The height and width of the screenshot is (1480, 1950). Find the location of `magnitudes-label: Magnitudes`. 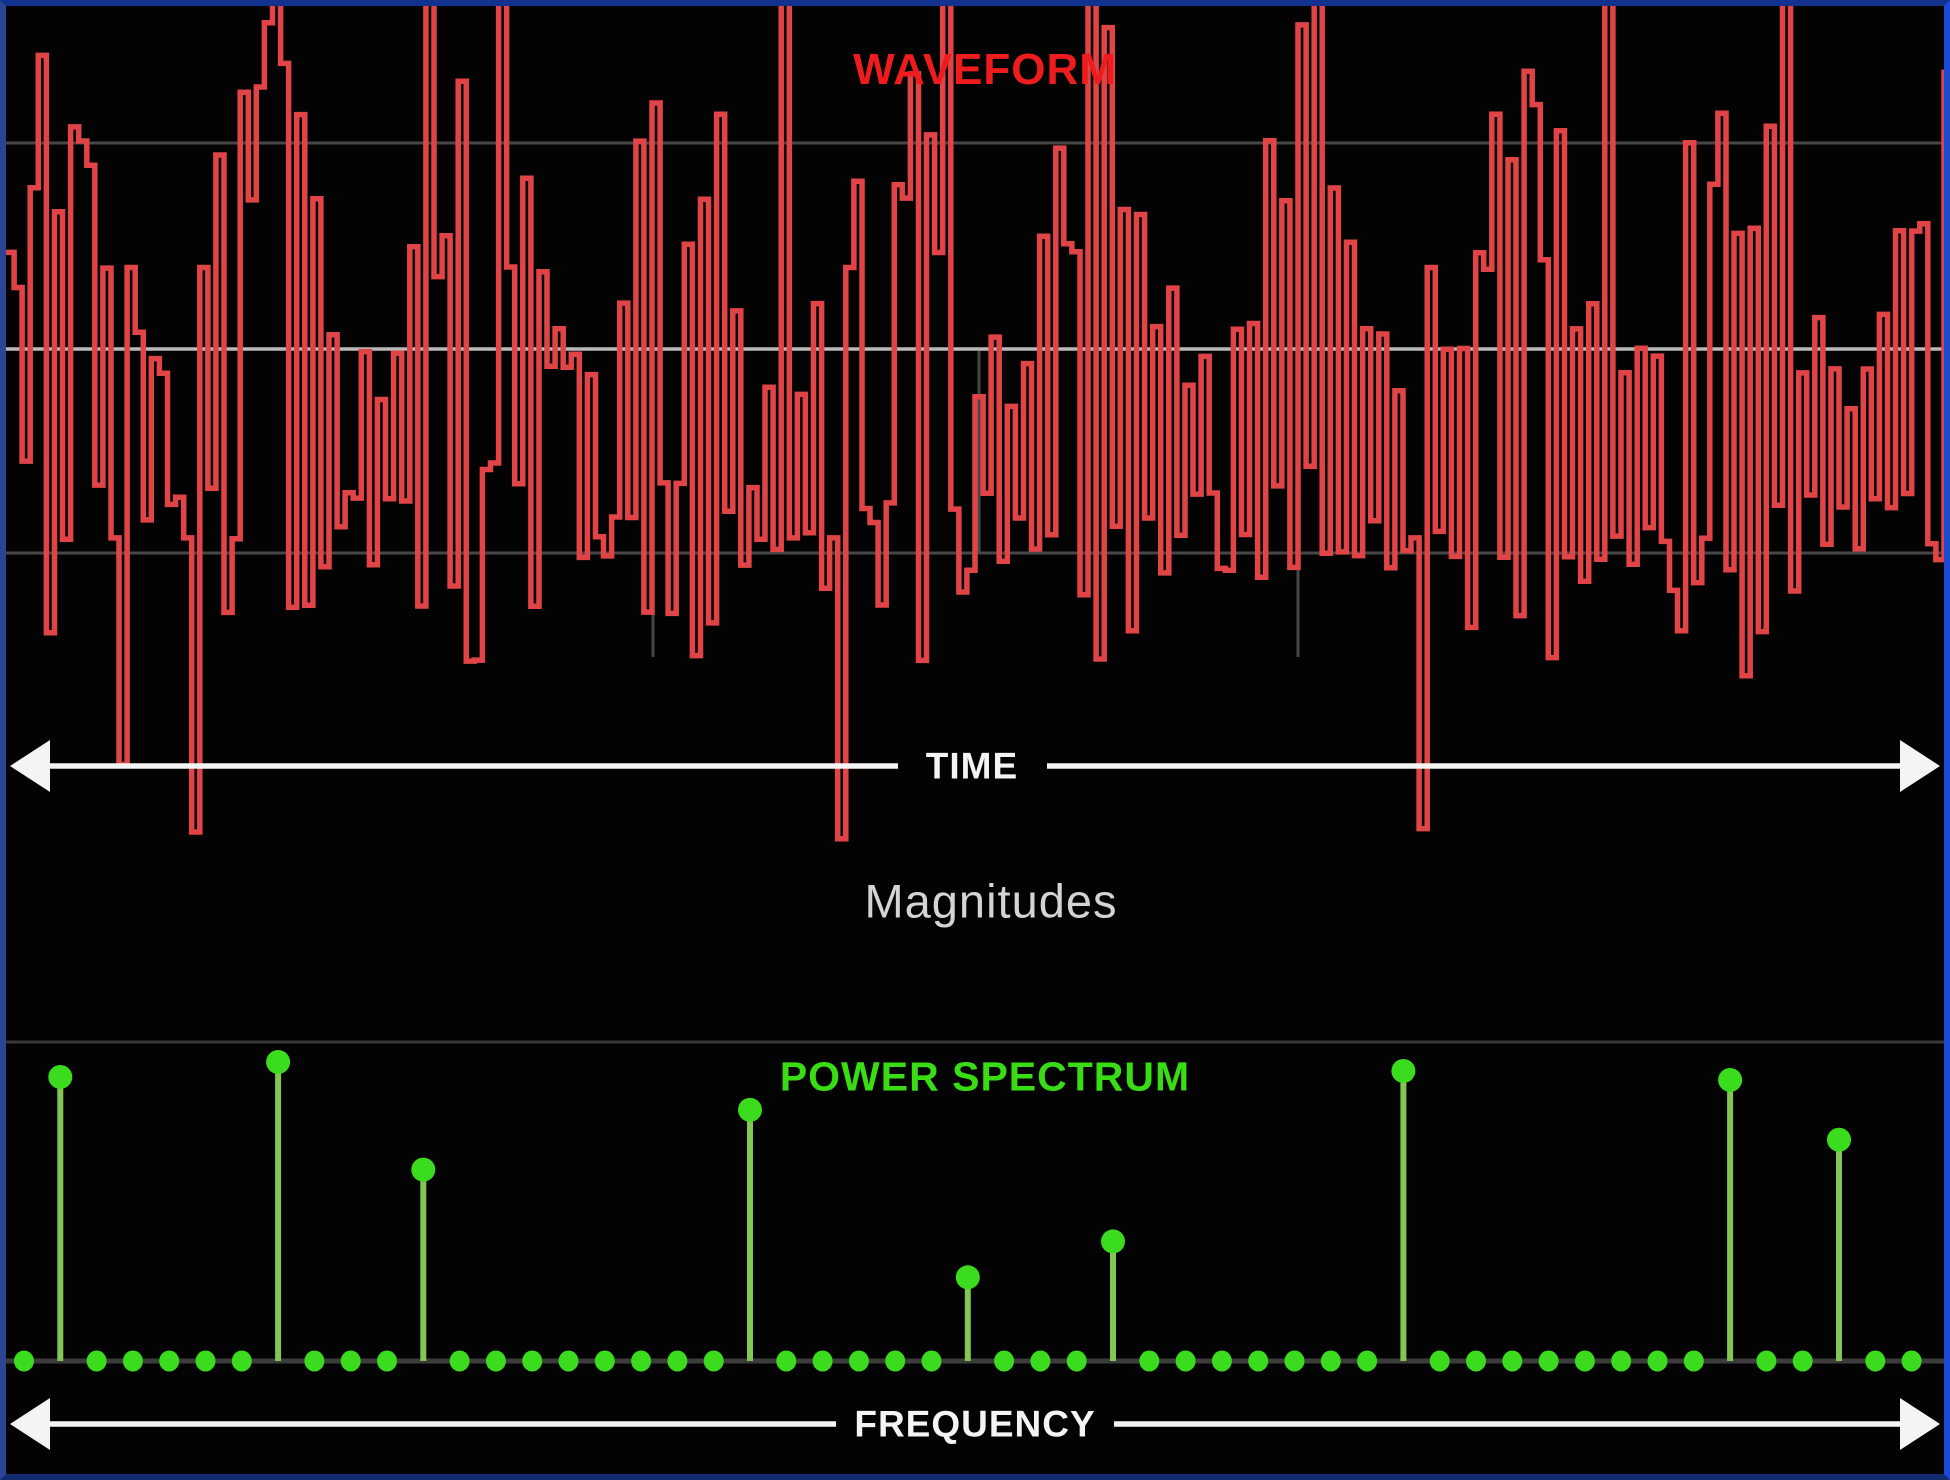

magnitudes-label: Magnitudes is located at coordinates (991, 901).